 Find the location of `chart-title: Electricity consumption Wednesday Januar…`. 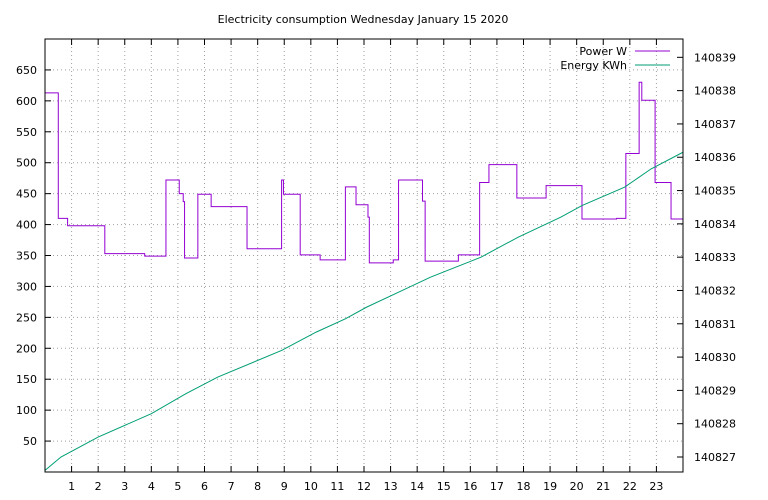

chart-title: Electricity consumption Wednesday Januar… is located at coordinates (363, 19).